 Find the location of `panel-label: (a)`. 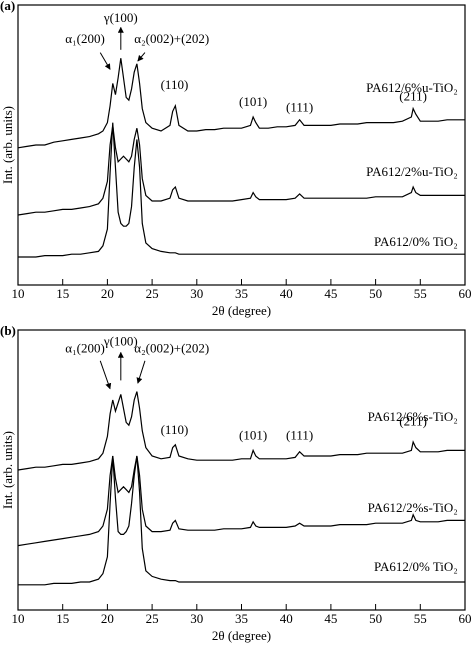

panel-label: (a) is located at coordinates (7, 6).